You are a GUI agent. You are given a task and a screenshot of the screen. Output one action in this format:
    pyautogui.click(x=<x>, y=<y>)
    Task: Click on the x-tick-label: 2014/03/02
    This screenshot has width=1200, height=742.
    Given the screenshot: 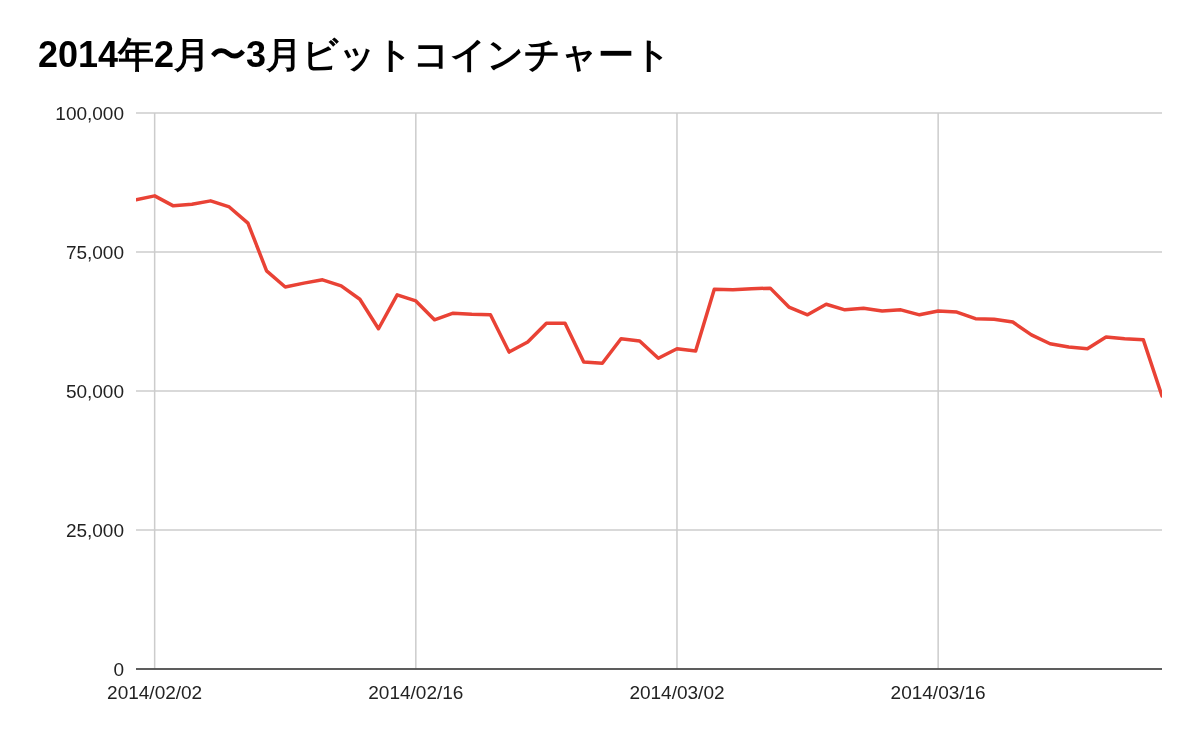 What is the action you would take?
    pyautogui.click(x=677, y=692)
    